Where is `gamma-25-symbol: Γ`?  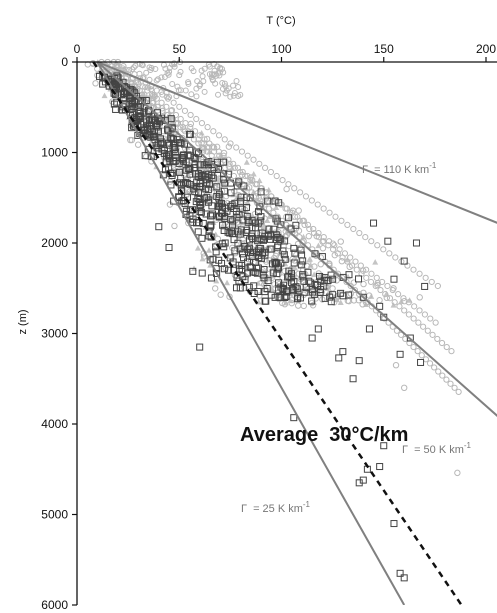 gamma-25-symbol: Γ is located at coordinates (244, 509).